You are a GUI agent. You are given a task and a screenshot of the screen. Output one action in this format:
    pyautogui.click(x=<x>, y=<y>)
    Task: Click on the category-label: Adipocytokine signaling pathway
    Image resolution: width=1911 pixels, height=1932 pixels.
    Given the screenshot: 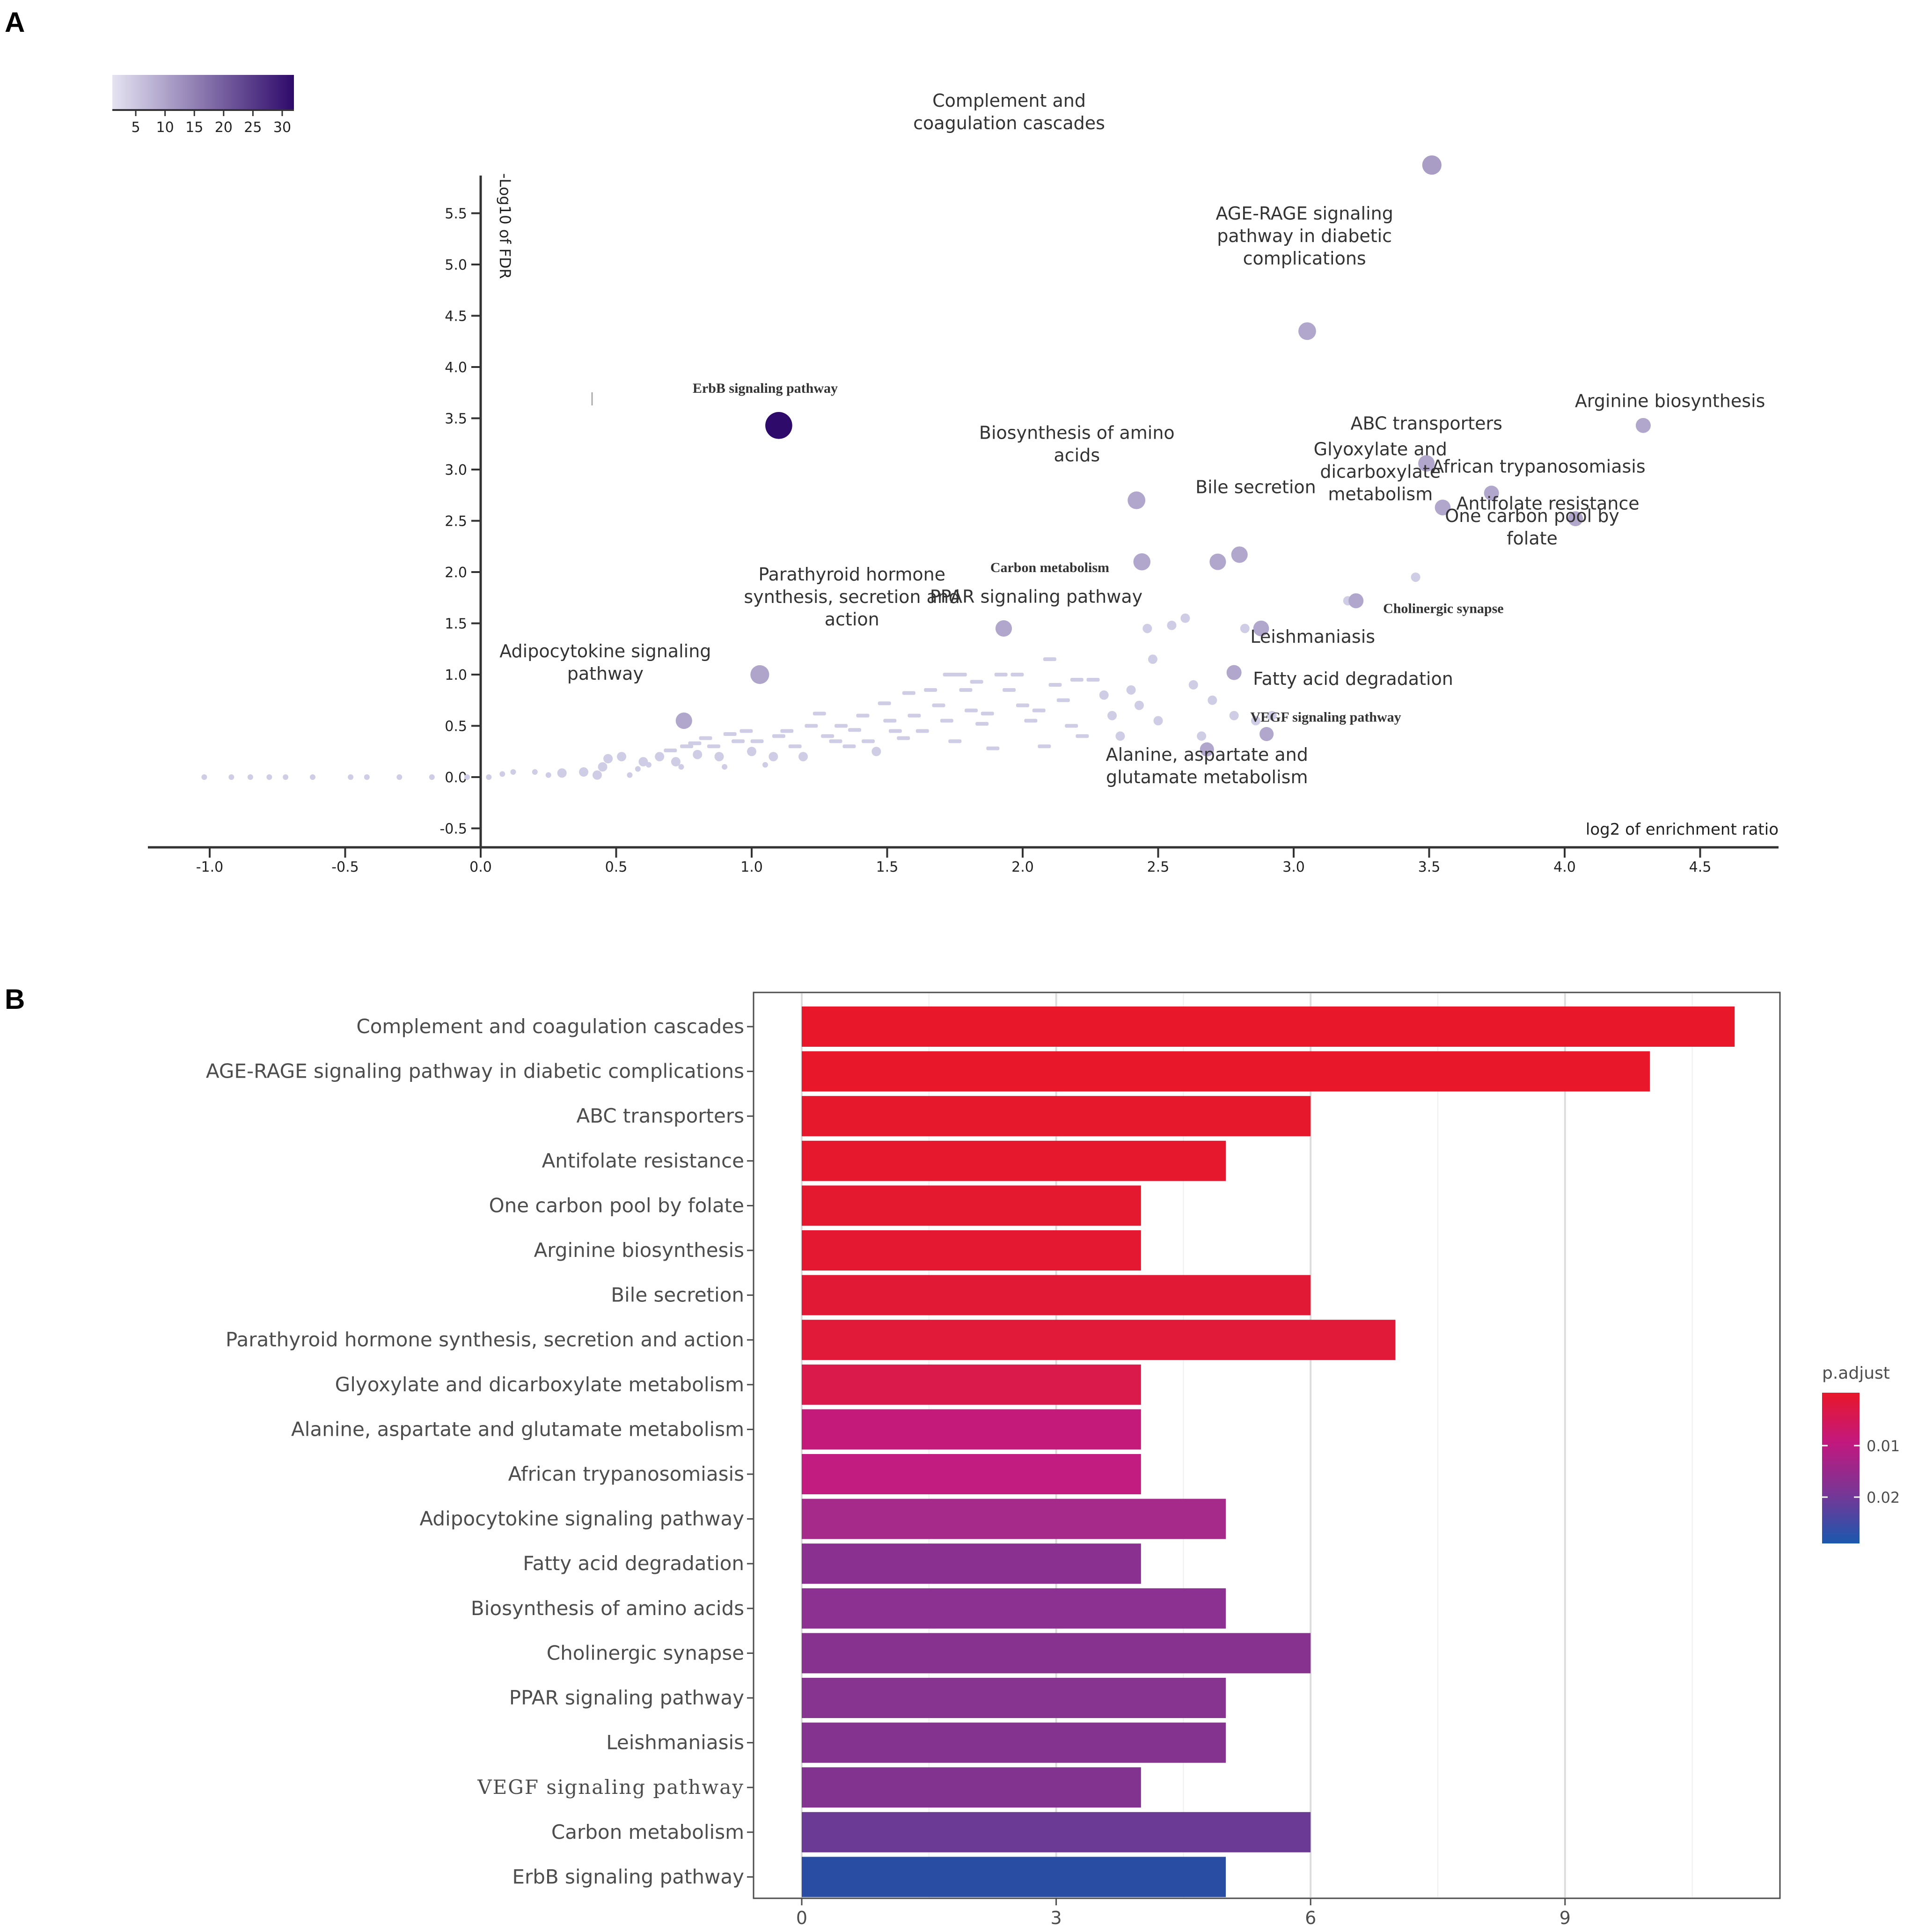 What is the action you would take?
    pyautogui.click(x=581, y=1518)
    